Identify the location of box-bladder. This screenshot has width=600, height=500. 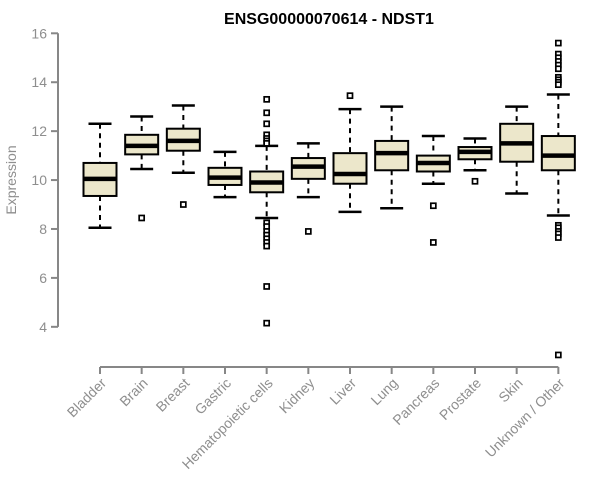
(100, 176).